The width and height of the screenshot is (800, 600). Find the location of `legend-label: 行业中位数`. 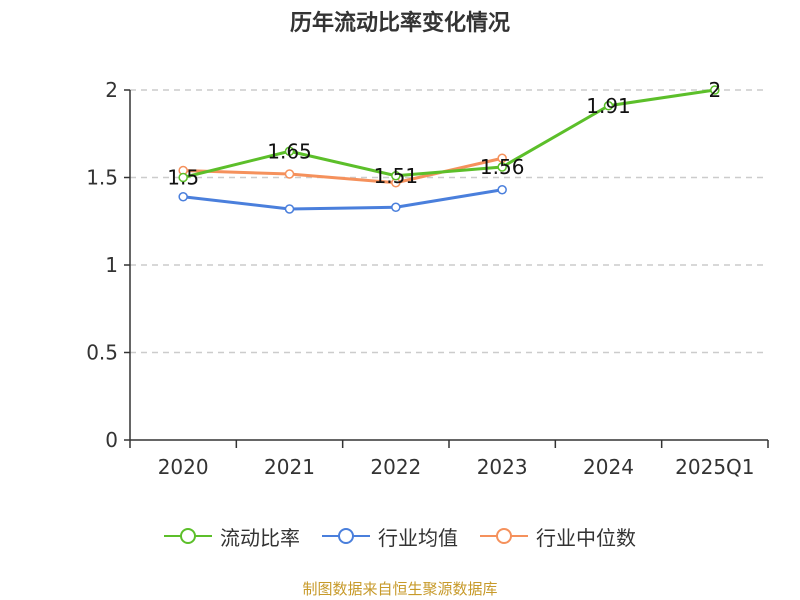

legend-label: 行业中位数 is located at coordinates (586, 537).